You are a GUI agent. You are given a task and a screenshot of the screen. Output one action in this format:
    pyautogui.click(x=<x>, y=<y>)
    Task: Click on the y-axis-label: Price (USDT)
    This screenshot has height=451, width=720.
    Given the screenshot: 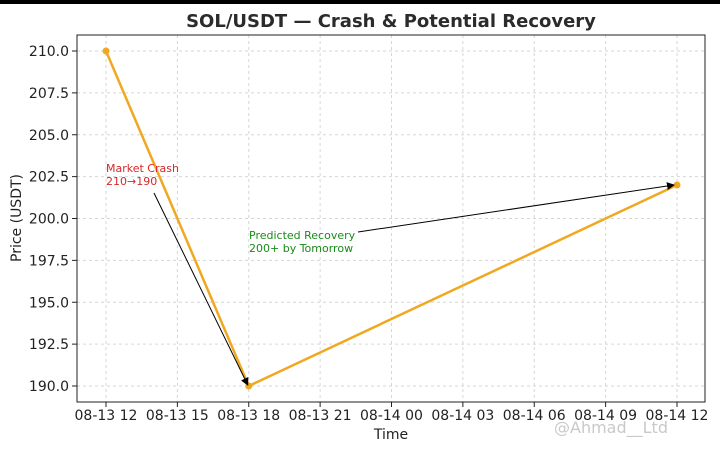 What is the action you would take?
    pyautogui.click(x=17, y=218)
    